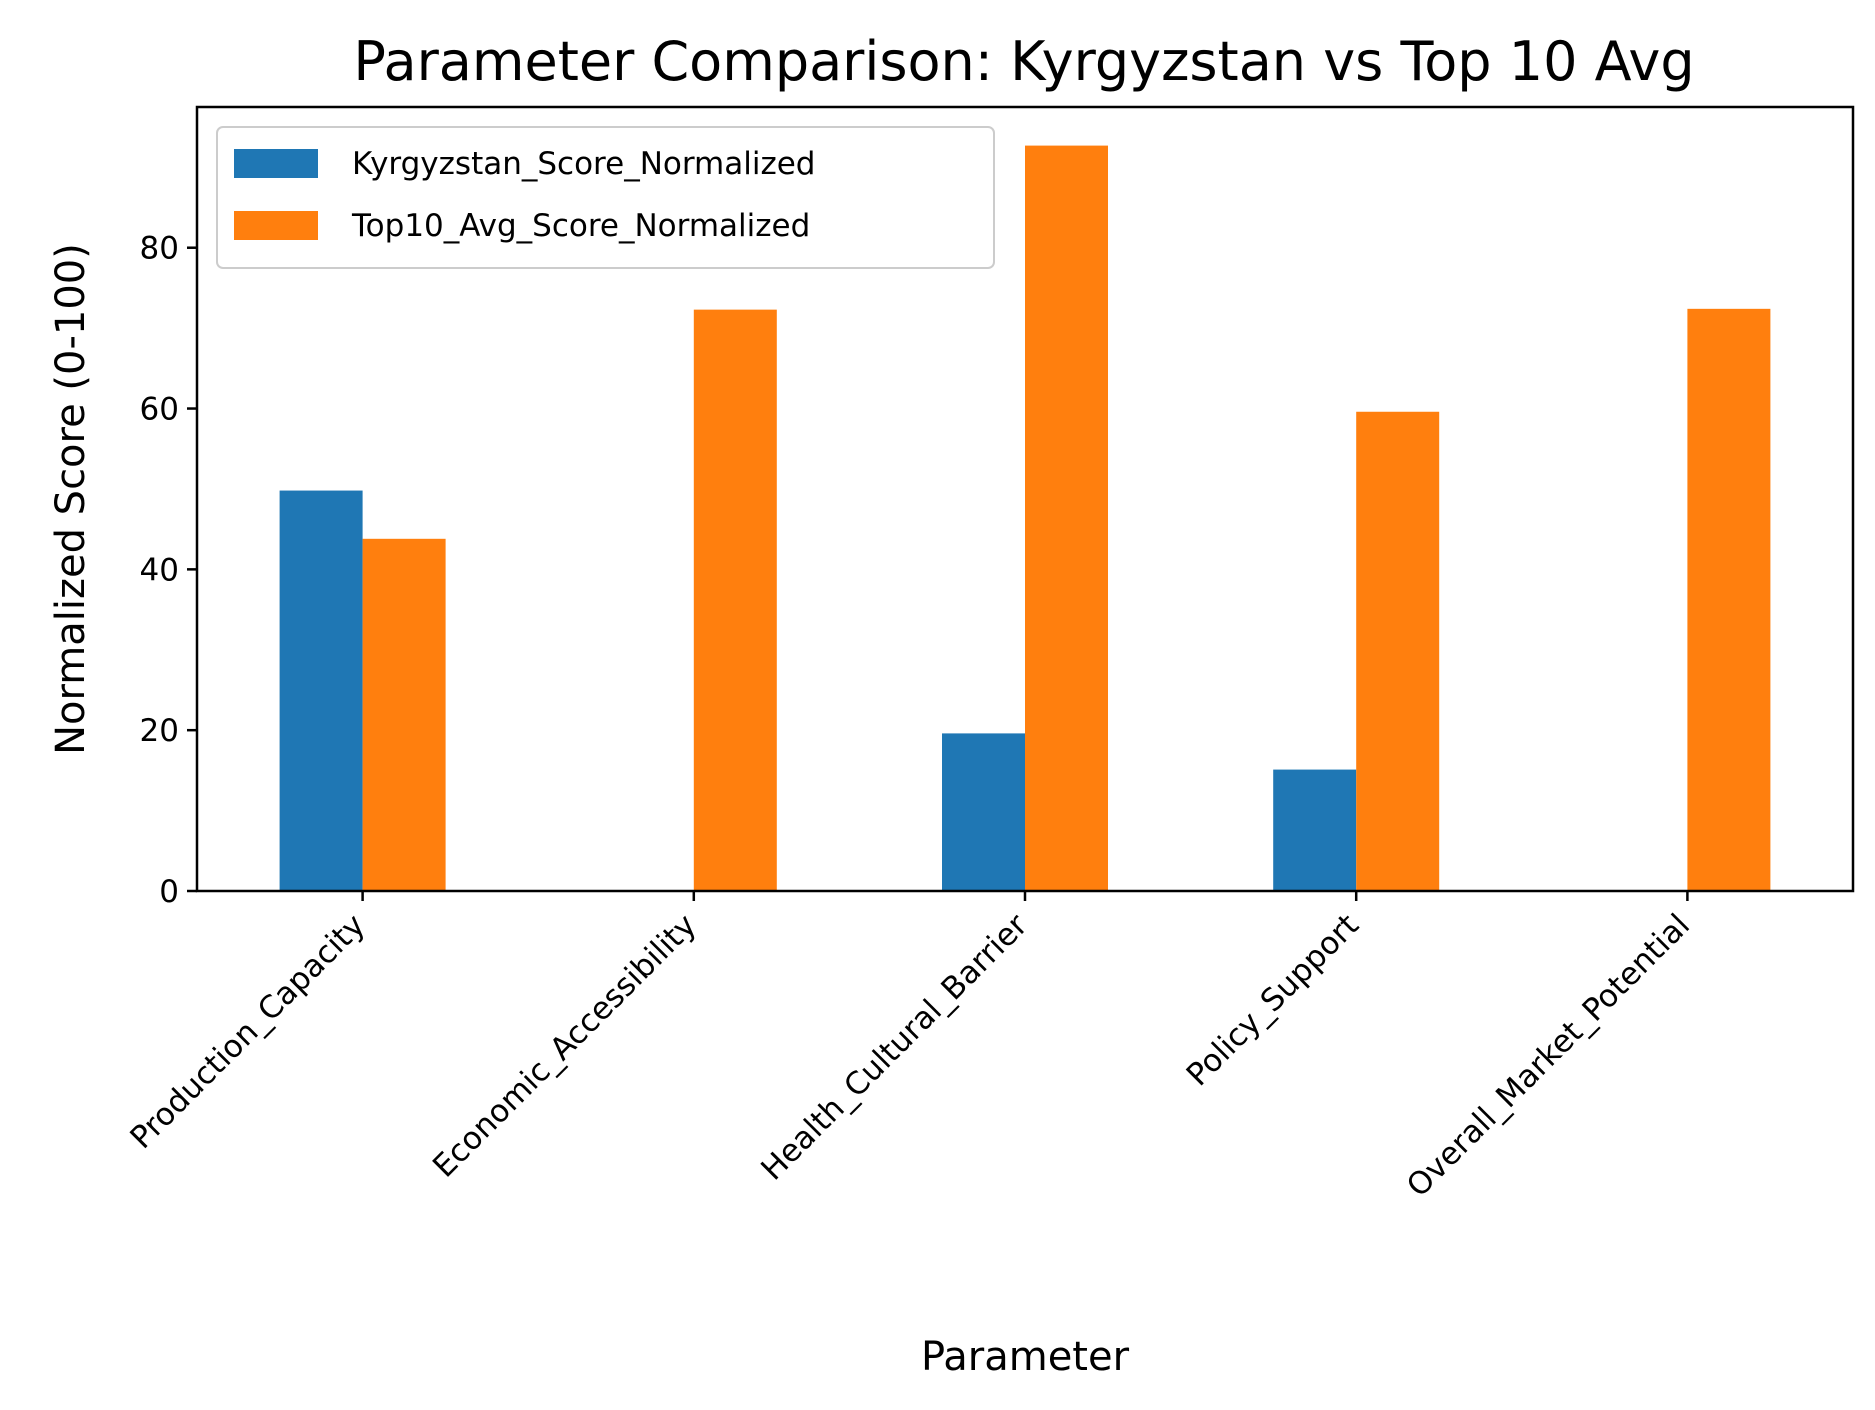 The image size is (1875, 1410). Describe the element at coordinates (159, 731) in the screenshot. I see `y-tick-label-1: 20` at that location.